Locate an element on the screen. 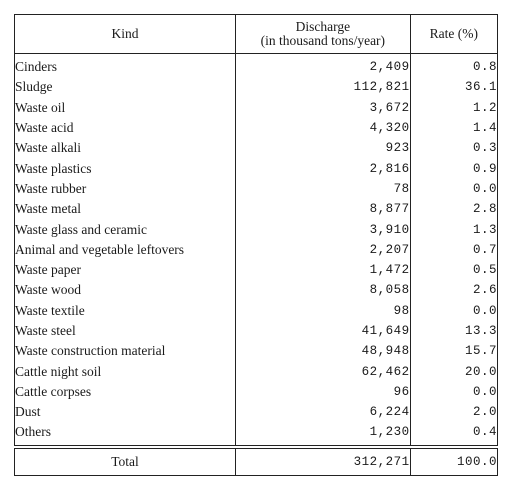  total-label: Total is located at coordinates (125, 460).